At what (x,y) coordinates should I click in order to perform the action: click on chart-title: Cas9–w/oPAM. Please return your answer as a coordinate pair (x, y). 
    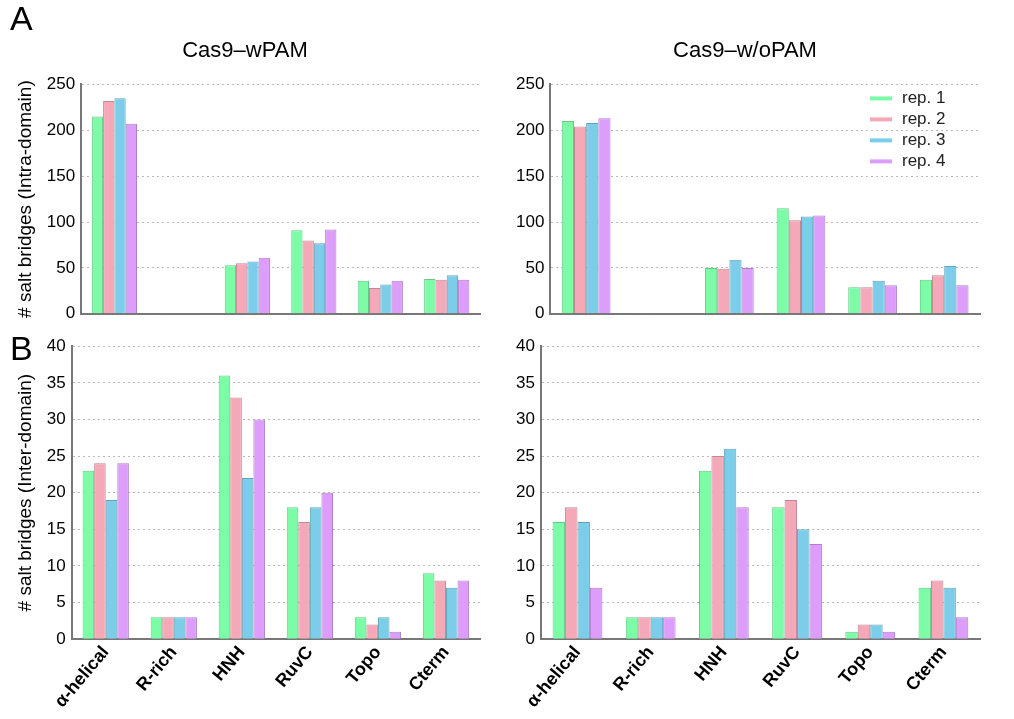
    Looking at the image, I should click on (745, 50).